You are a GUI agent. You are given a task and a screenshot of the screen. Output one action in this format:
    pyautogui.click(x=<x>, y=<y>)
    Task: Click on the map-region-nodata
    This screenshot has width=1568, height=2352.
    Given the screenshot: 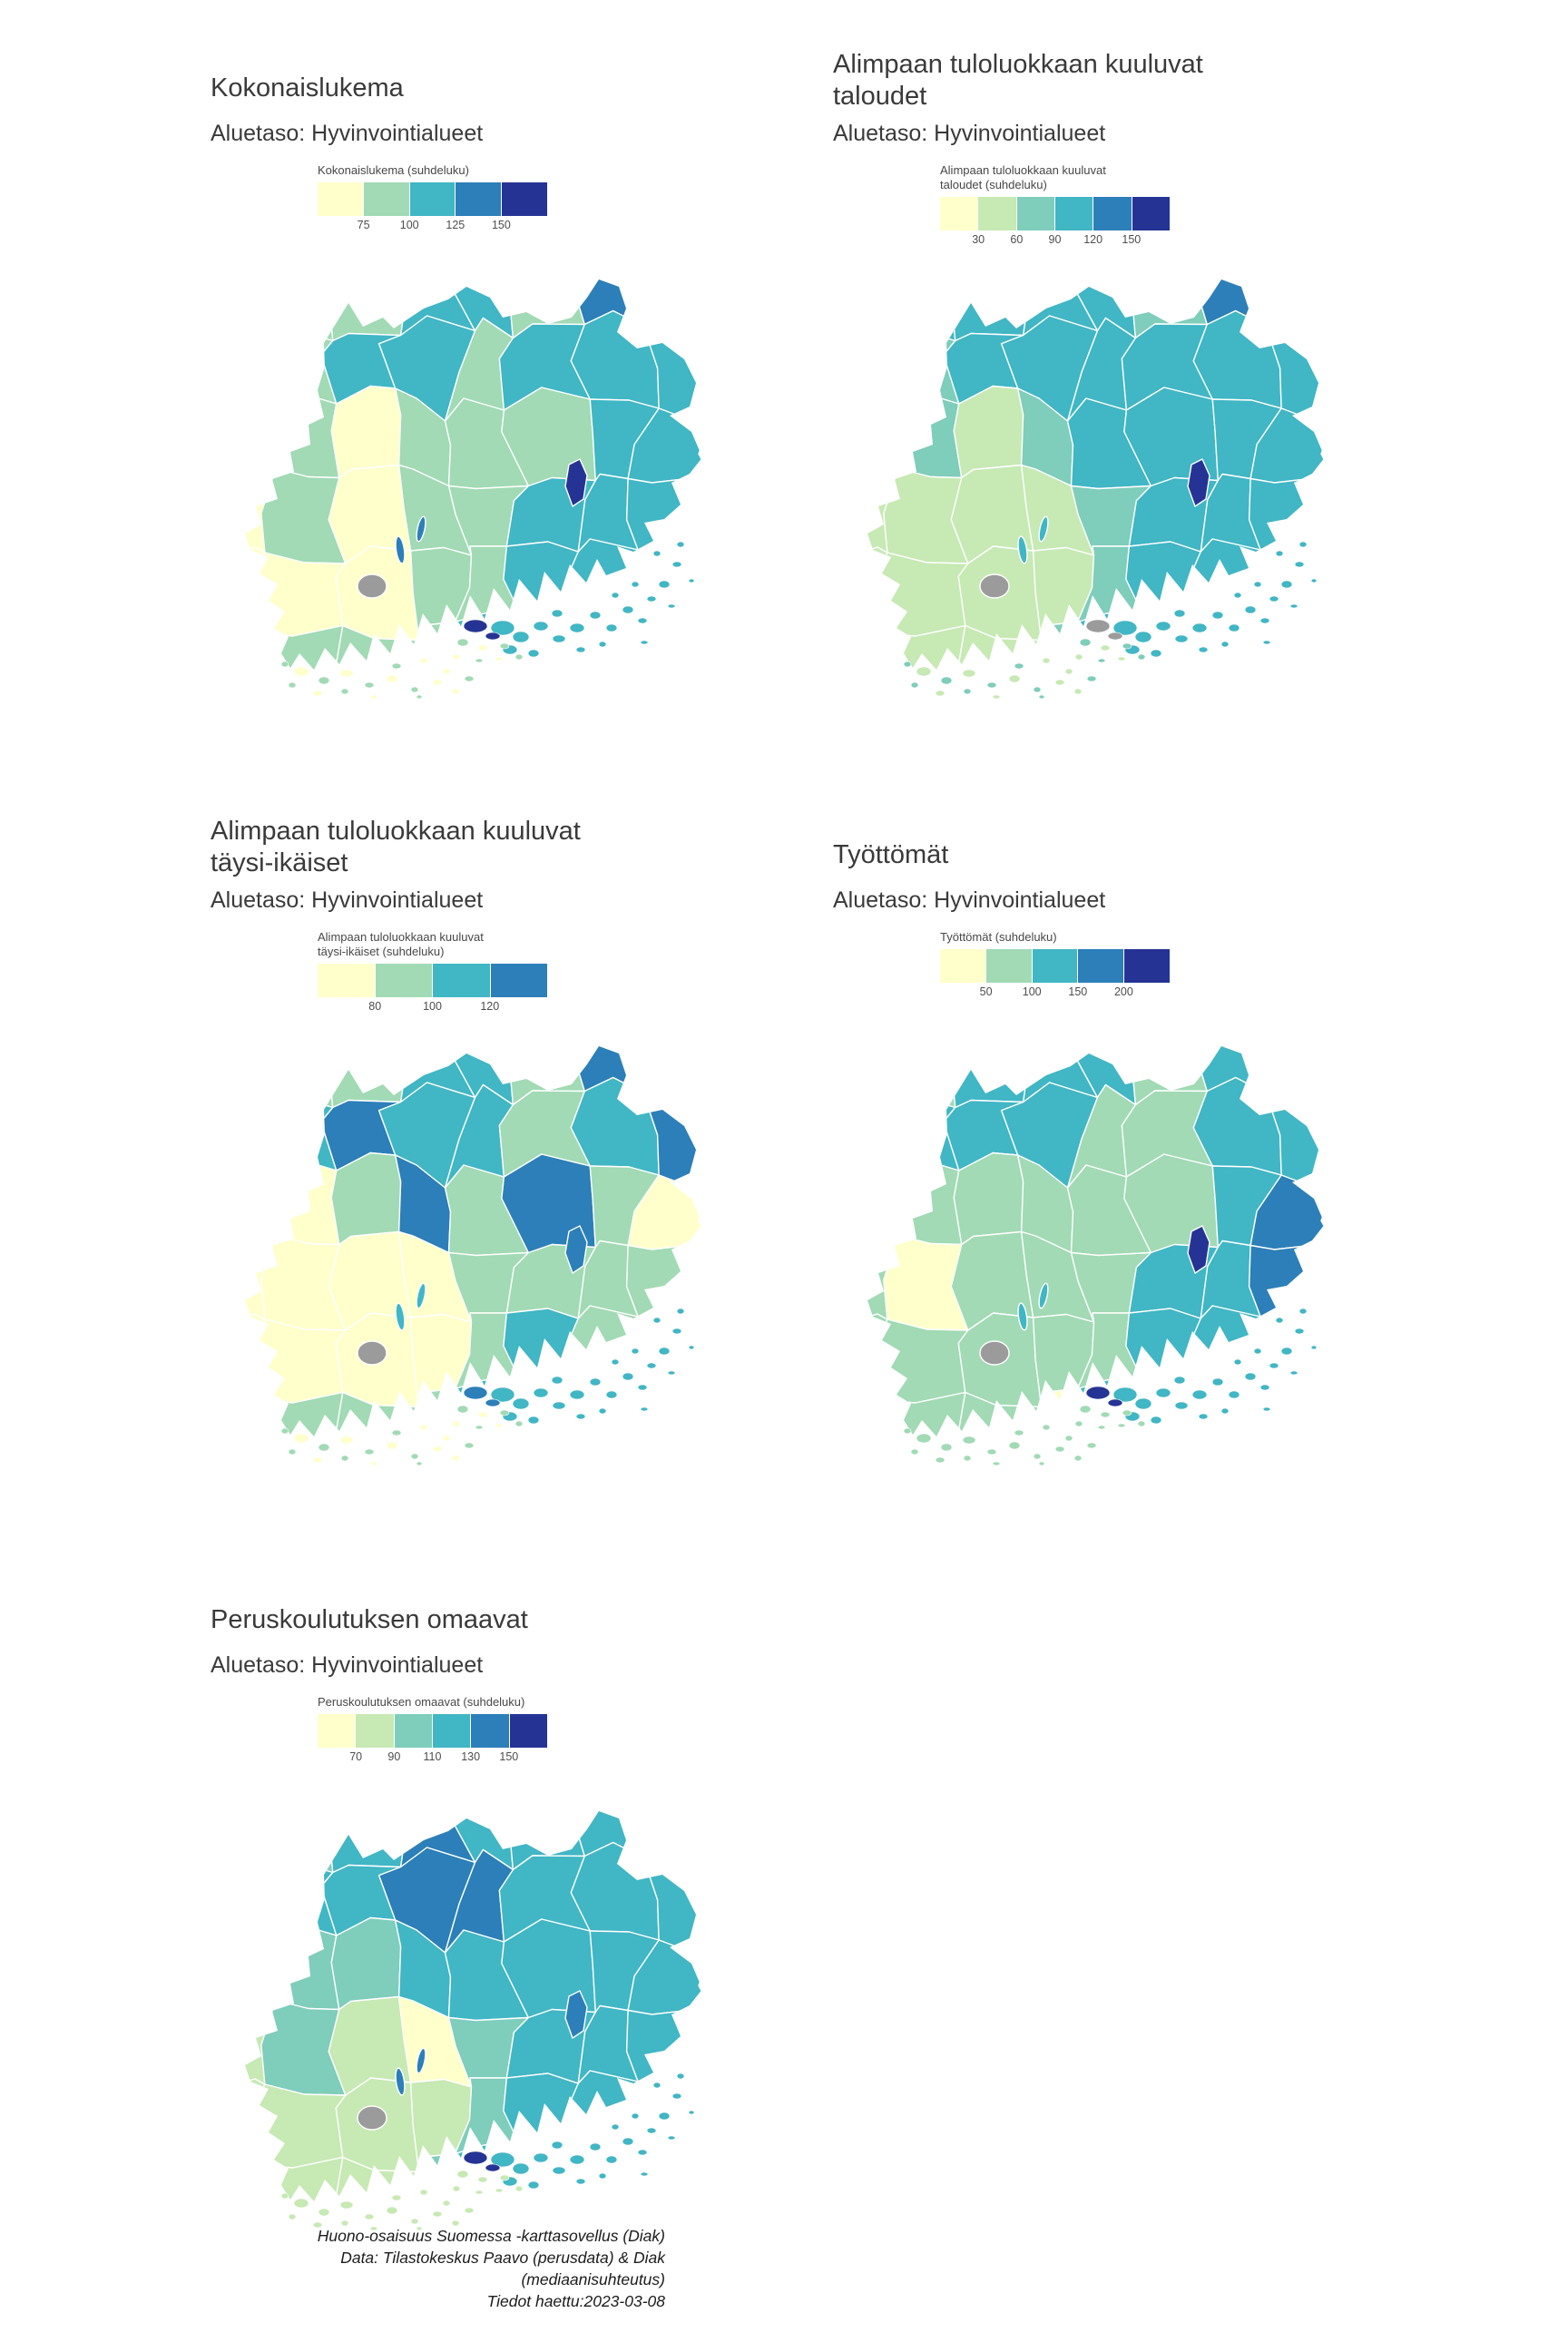 What is the action you would take?
    pyautogui.click(x=372, y=1353)
    